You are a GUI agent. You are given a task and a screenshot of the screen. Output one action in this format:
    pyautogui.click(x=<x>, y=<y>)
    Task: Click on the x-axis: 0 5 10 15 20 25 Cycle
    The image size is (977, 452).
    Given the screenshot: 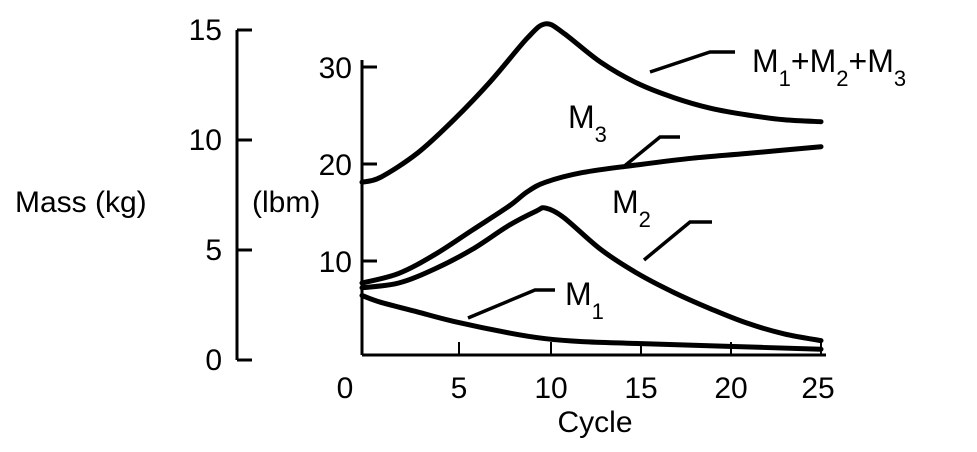 What is the action you would take?
    pyautogui.click(x=586, y=390)
    